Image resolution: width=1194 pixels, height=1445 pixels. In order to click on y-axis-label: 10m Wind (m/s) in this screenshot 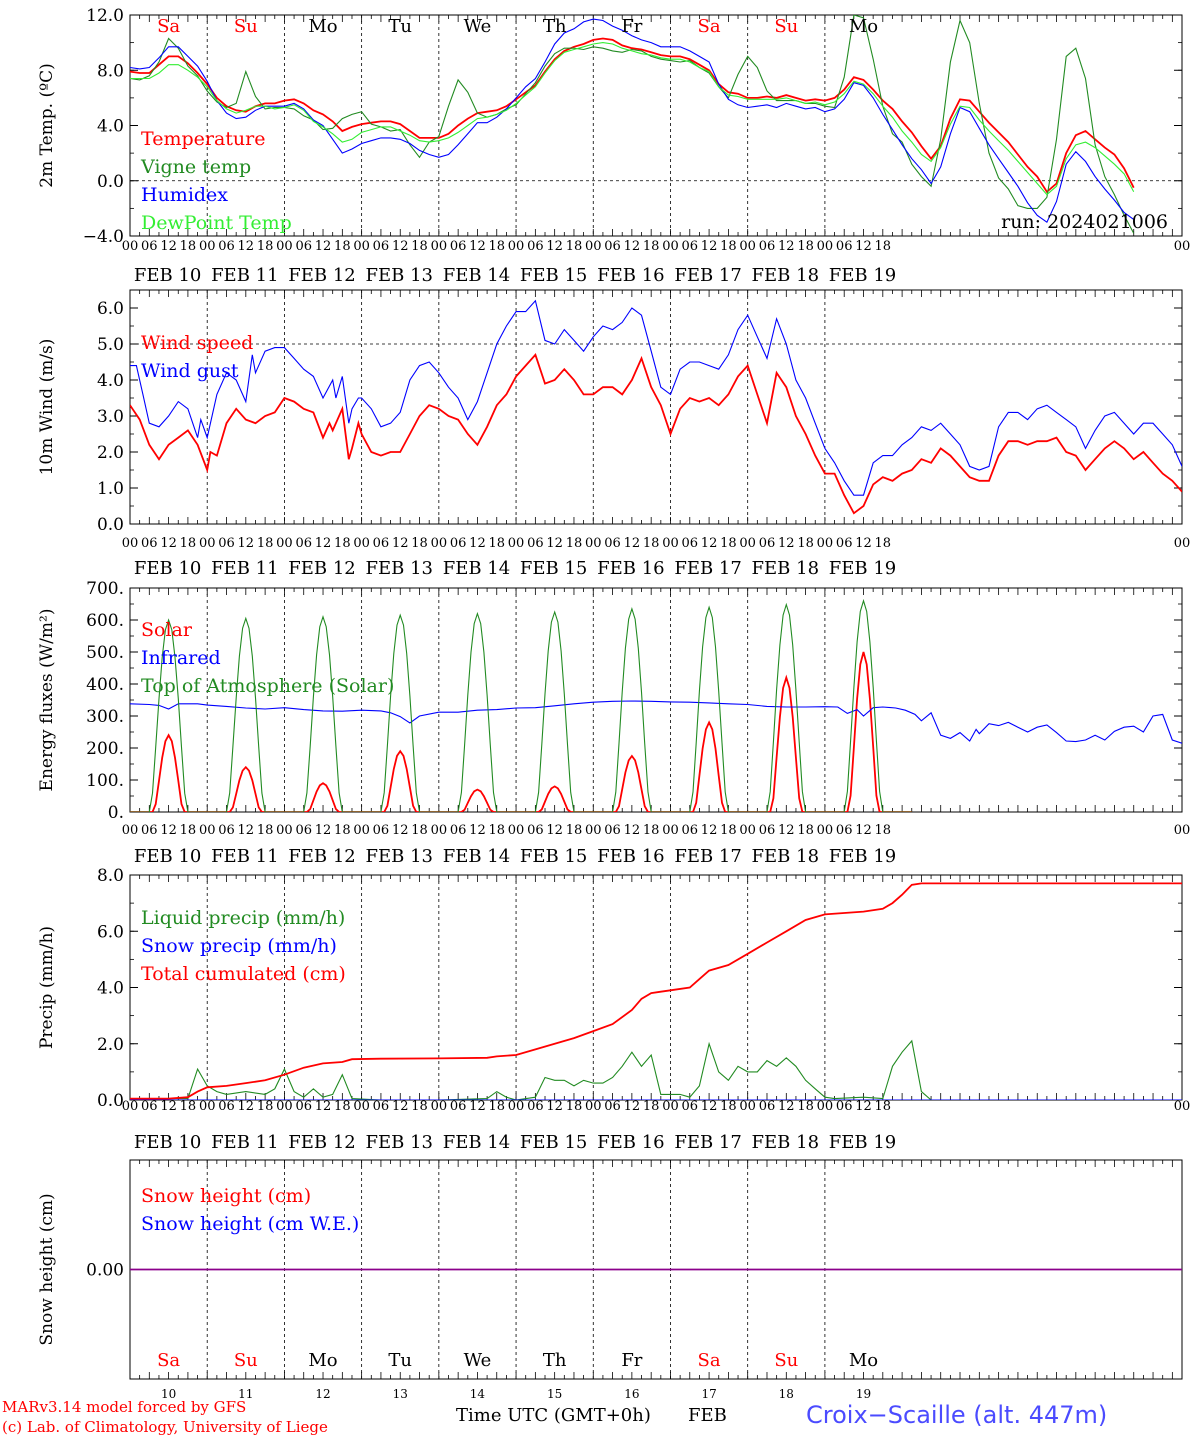, I will do `click(47, 407)`.